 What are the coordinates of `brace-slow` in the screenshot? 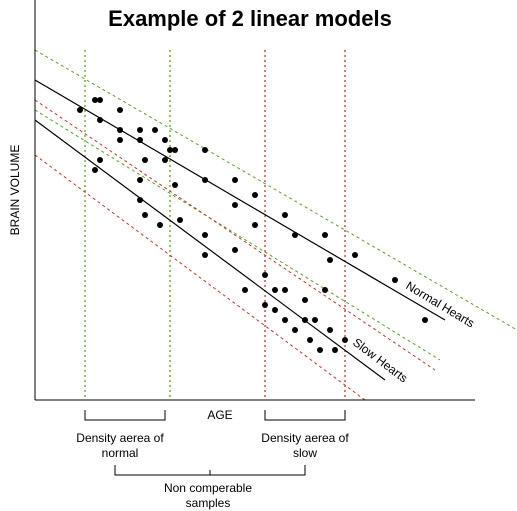 It's located at (305, 415).